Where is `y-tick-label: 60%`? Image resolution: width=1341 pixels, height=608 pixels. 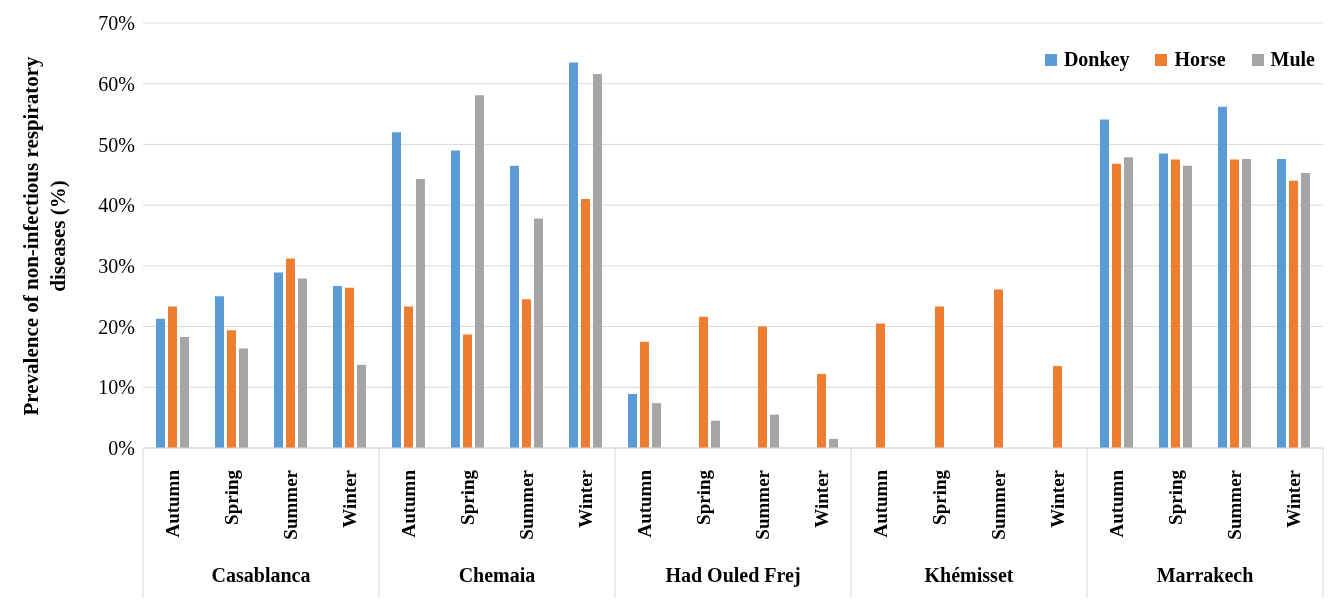 y-tick-label: 60% is located at coordinates (116, 83).